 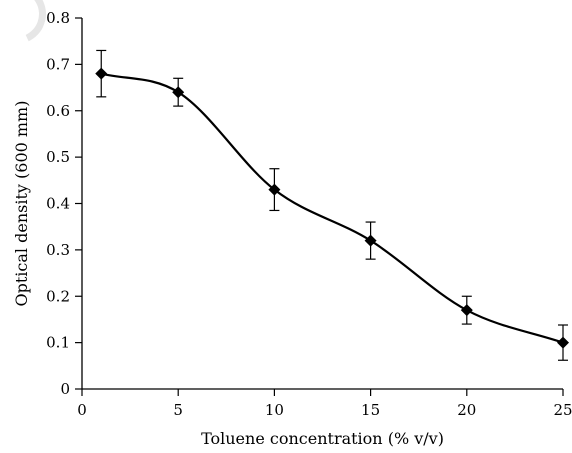 What do you see at coordinates (21, 204) in the screenshot?
I see `y-axis-label: Optical density (600 mm)` at bounding box center [21, 204].